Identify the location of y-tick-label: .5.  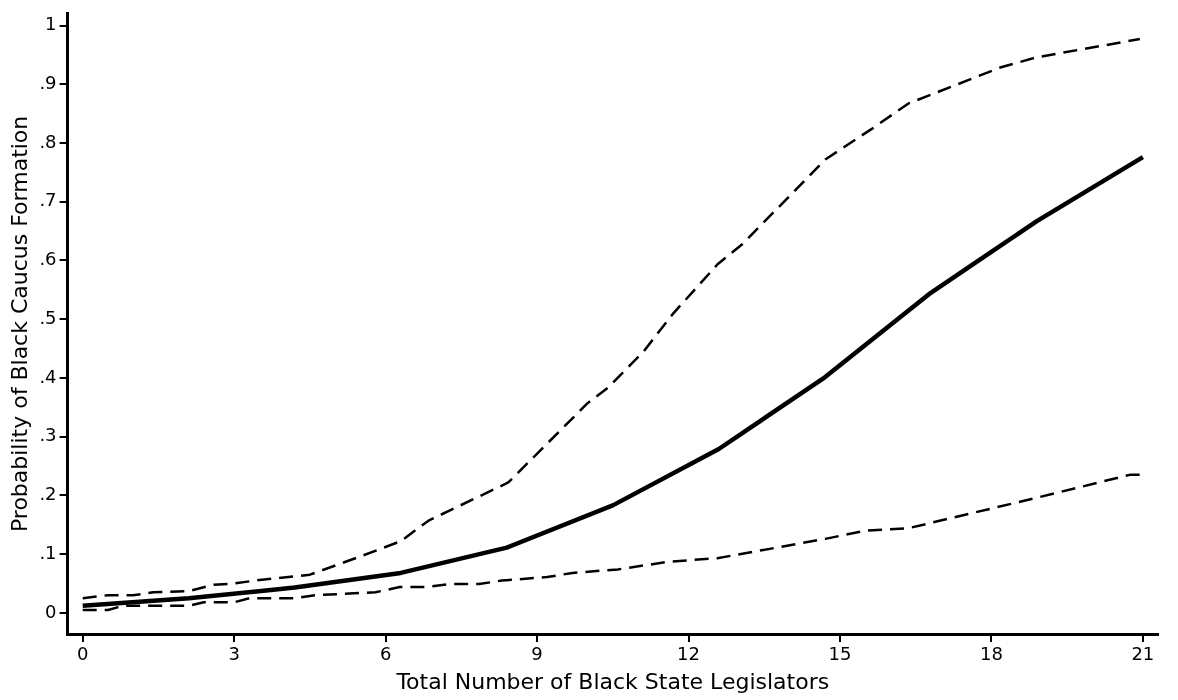
(48, 317).